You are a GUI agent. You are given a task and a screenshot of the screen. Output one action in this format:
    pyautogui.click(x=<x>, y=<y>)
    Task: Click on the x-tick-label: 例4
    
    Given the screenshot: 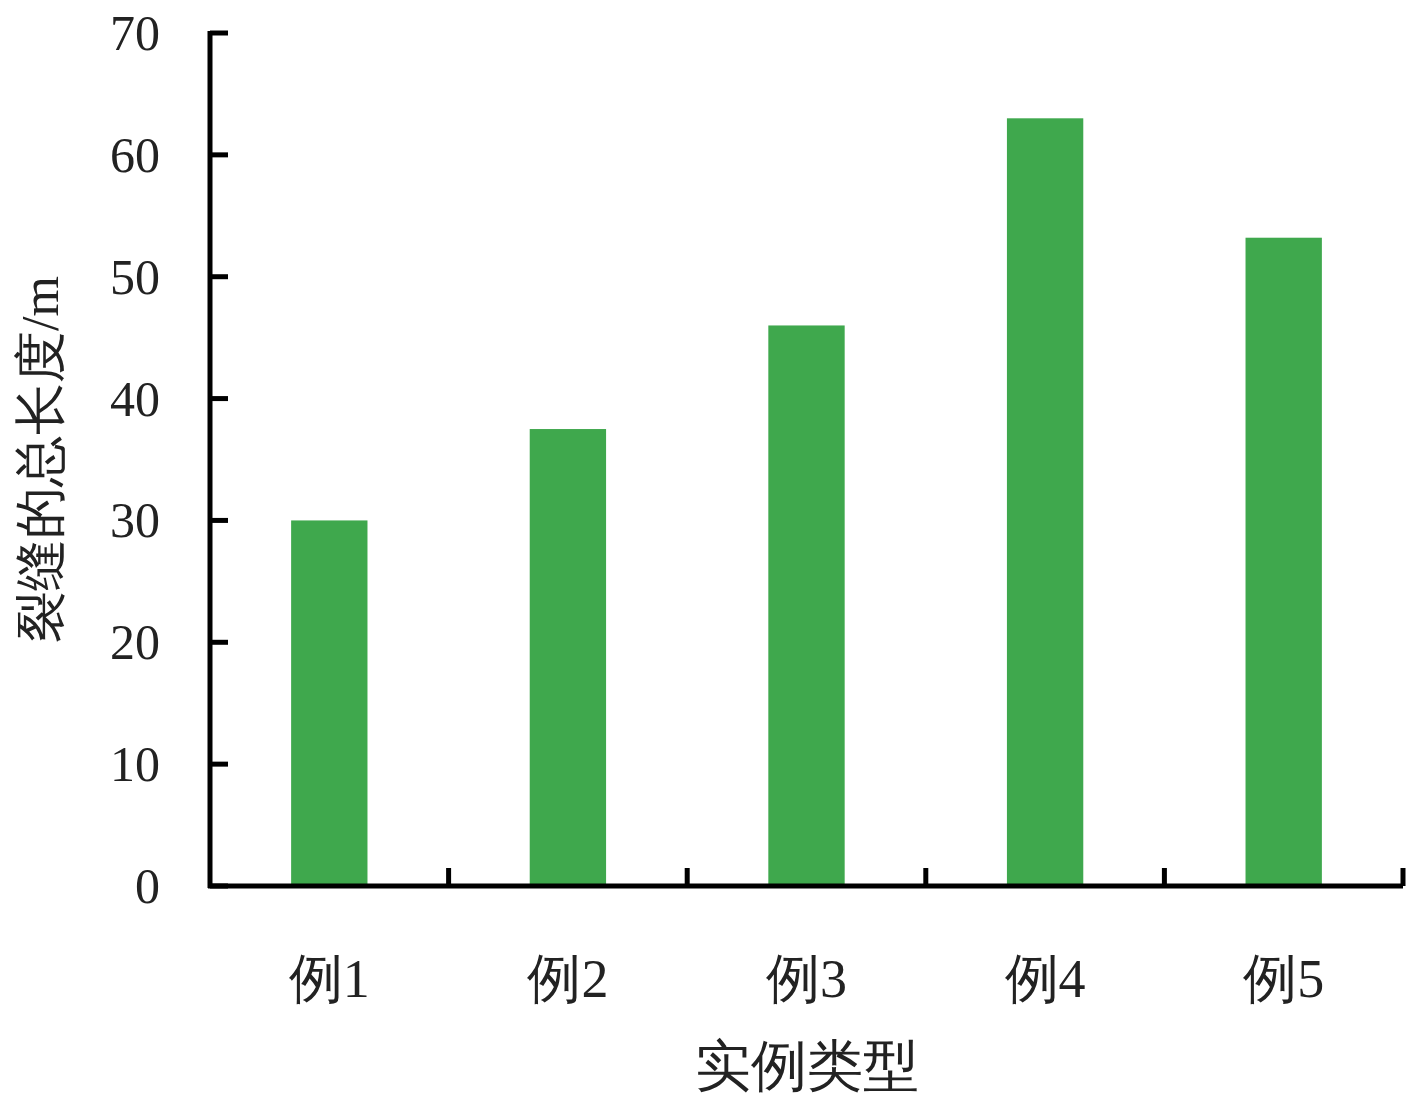 What is the action you would take?
    pyautogui.click(x=1045, y=979)
    